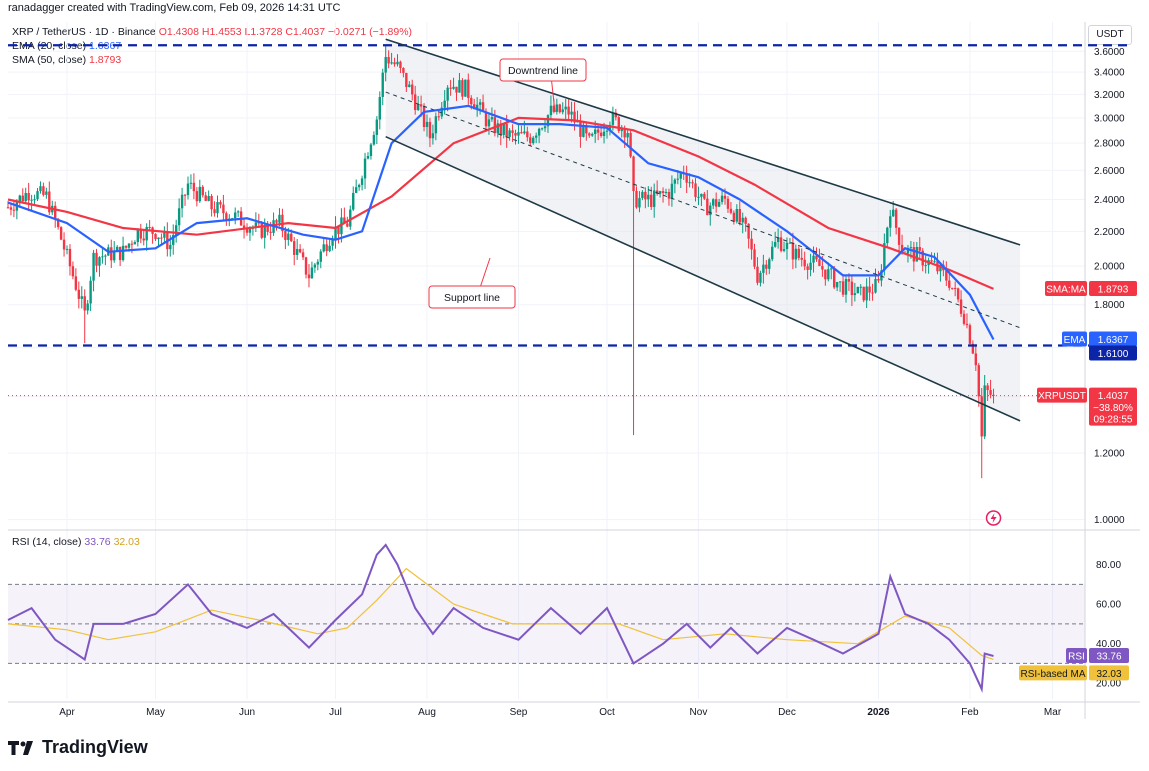 Image resolution: width=1149 pixels, height=771 pixels. I want to click on sma-tag-name-bg, so click(1066, 288).